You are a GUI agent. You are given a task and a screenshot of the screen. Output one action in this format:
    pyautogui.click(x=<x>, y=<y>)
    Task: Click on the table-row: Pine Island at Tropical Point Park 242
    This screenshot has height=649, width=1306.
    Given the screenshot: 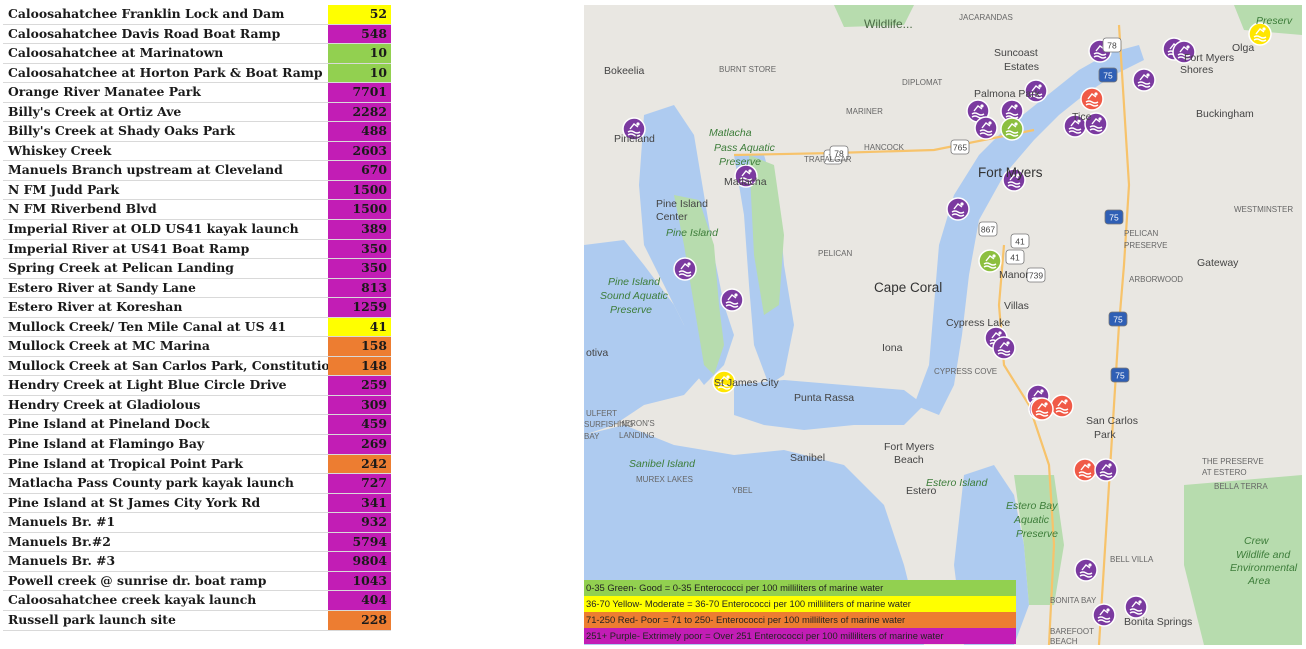 What is the action you would take?
    pyautogui.click(x=197, y=464)
    